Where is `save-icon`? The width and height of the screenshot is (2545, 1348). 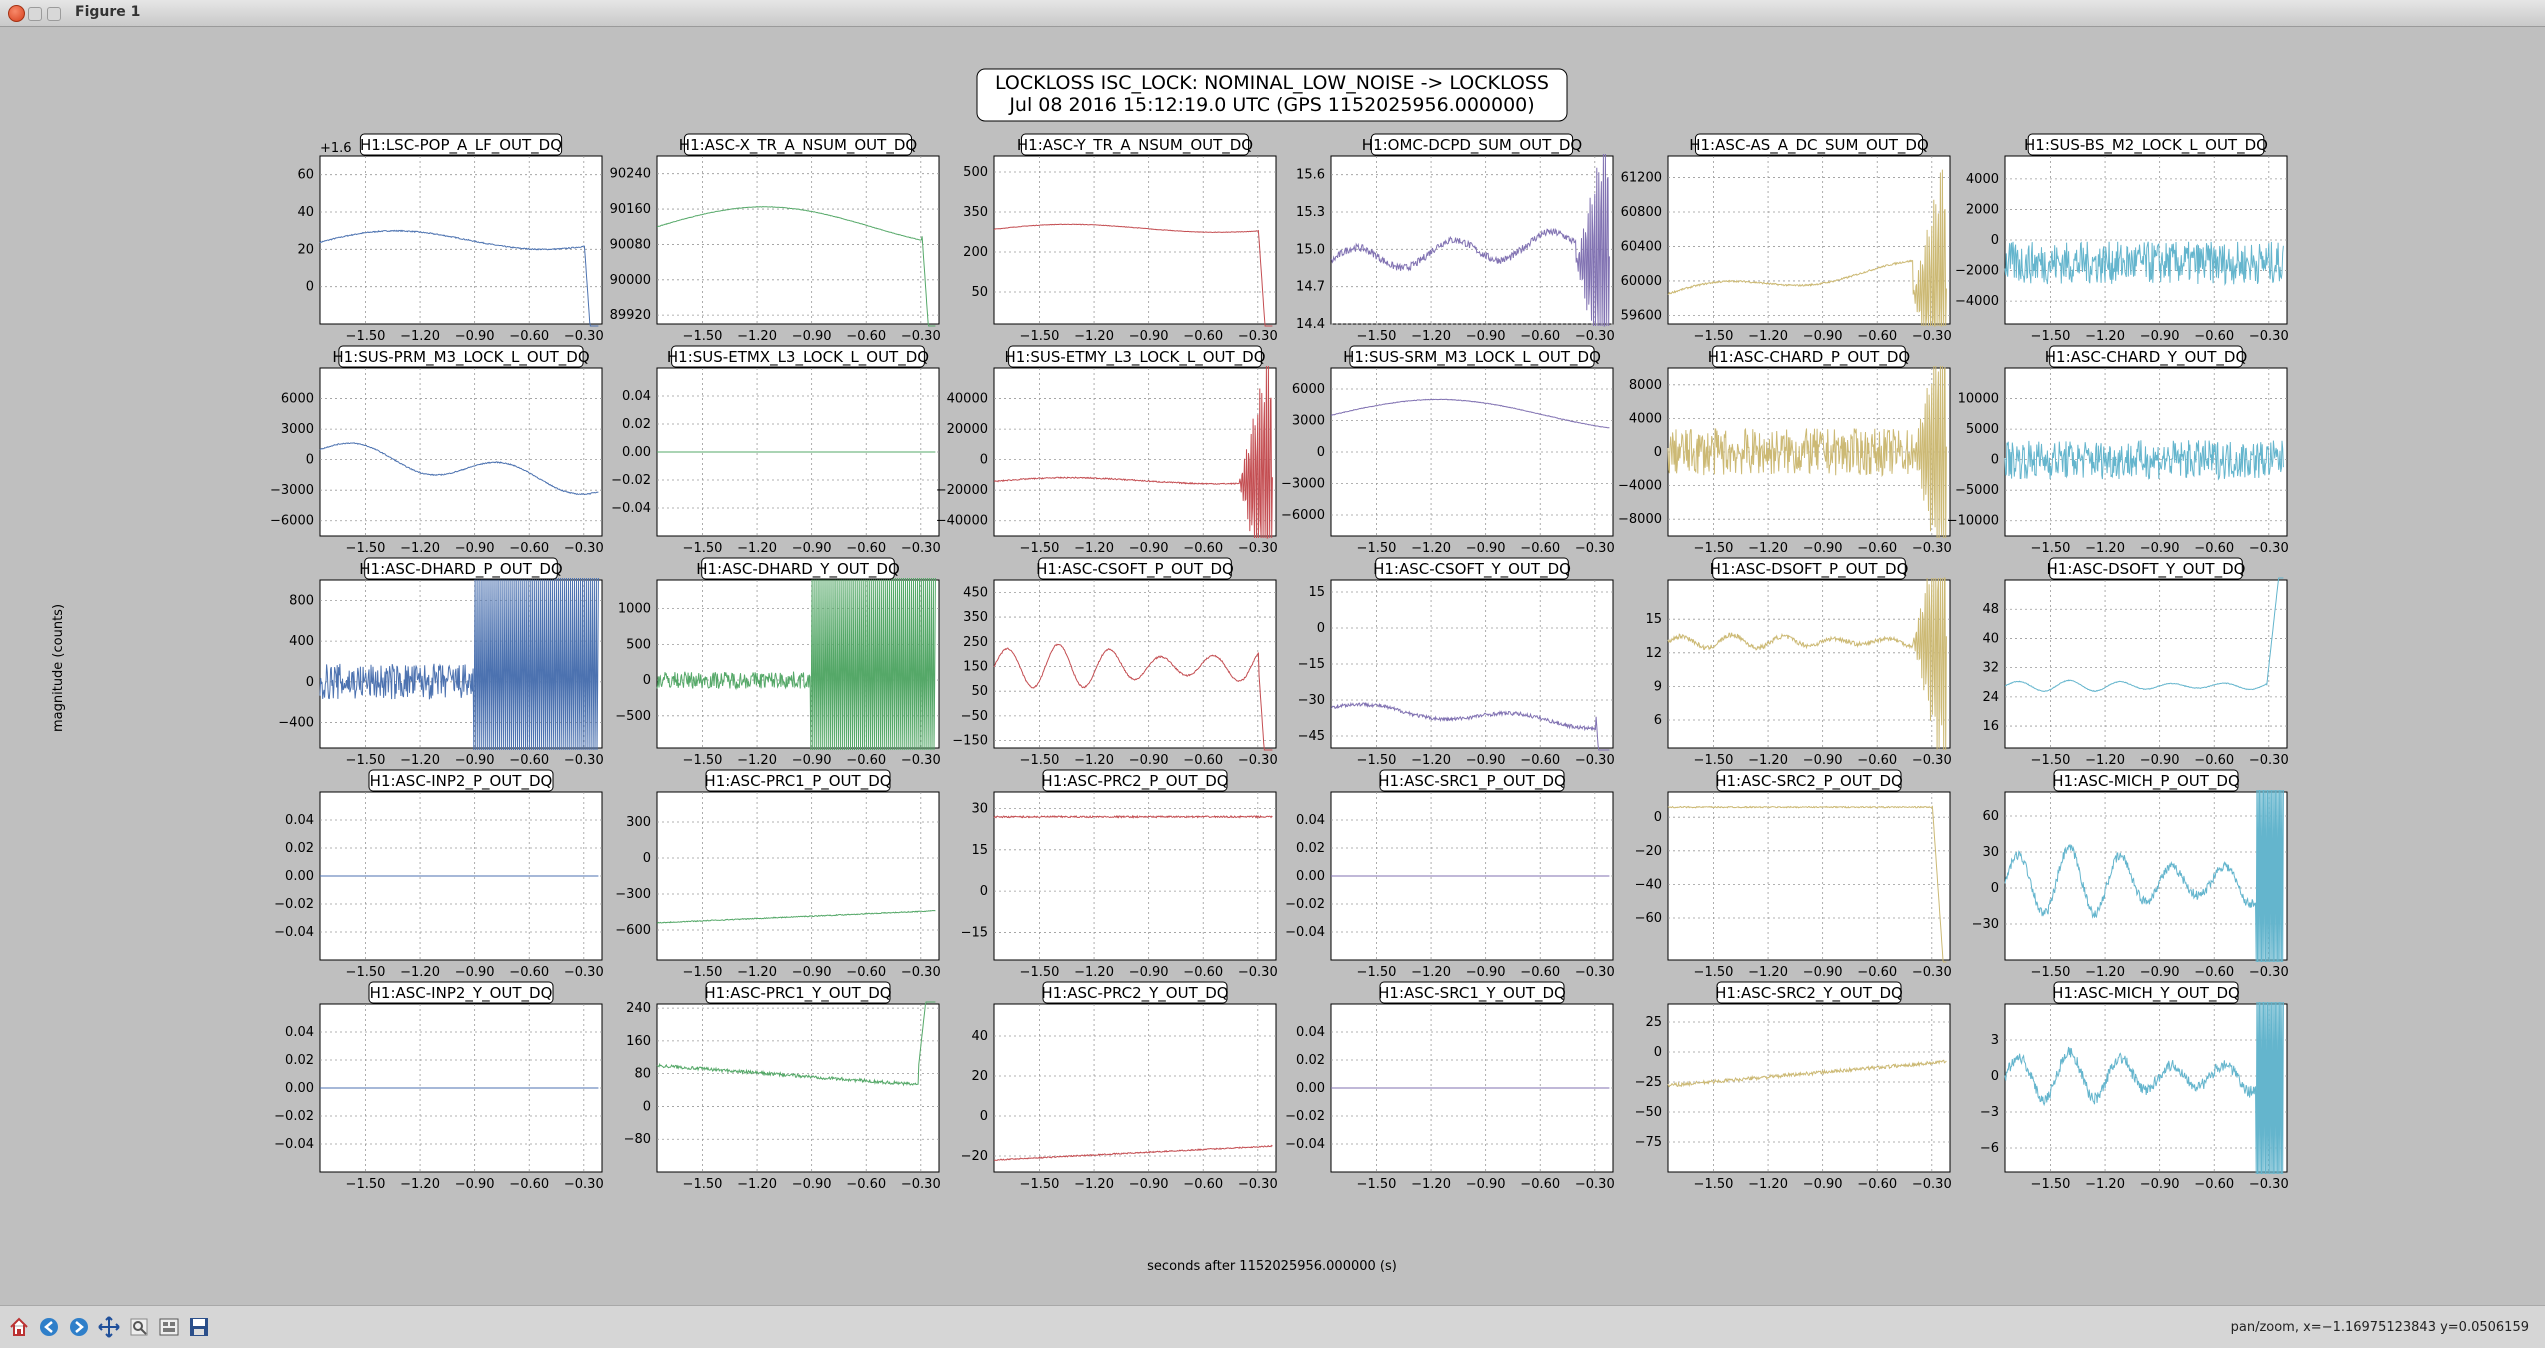
save-icon is located at coordinates (199, 1327).